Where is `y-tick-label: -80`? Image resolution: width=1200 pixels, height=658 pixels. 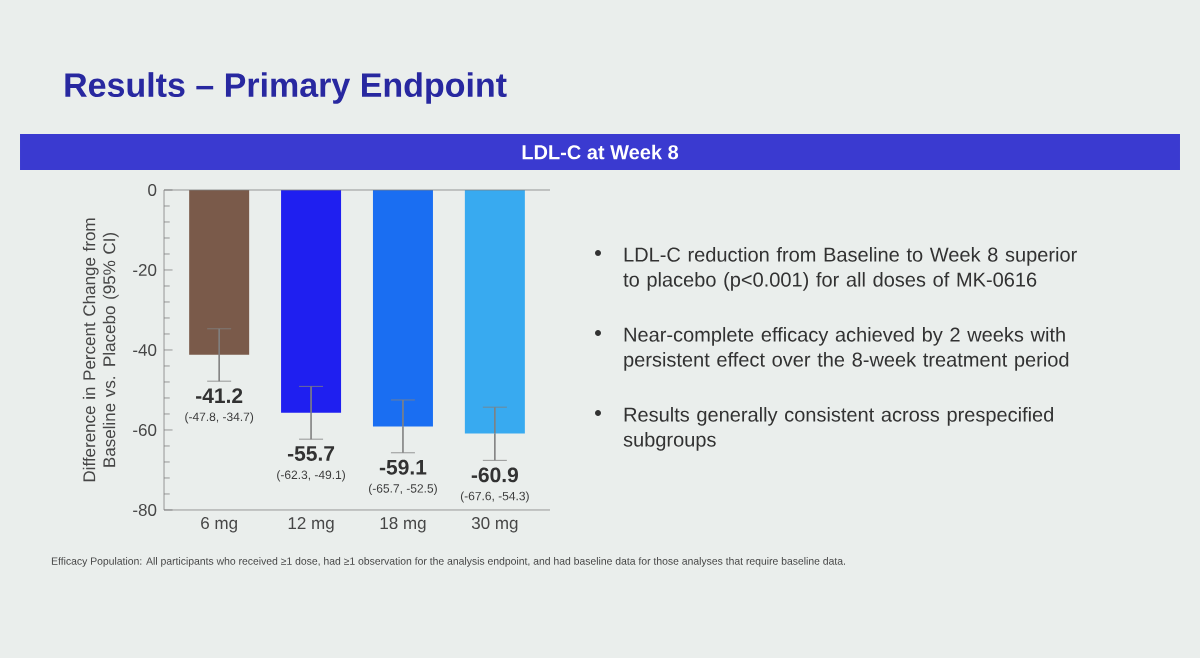
y-tick-label: -80 is located at coordinates (145, 509).